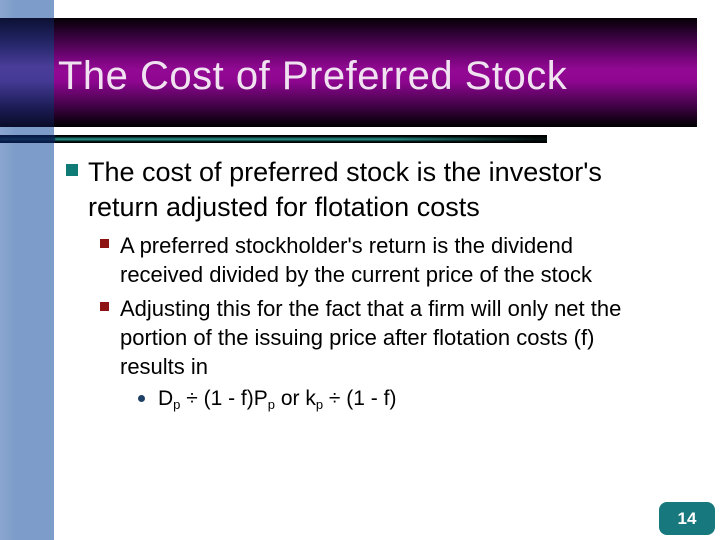  Describe the element at coordinates (273, 139) in the screenshot. I see `separator-bar` at that location.